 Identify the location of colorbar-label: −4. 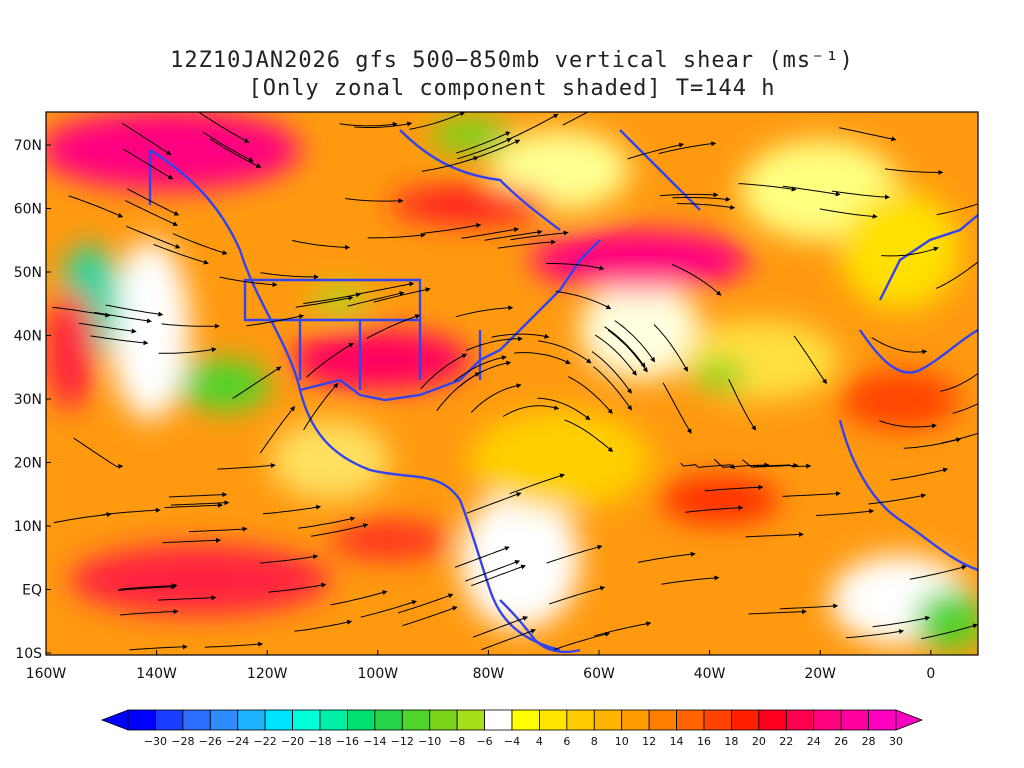
(512, 741).